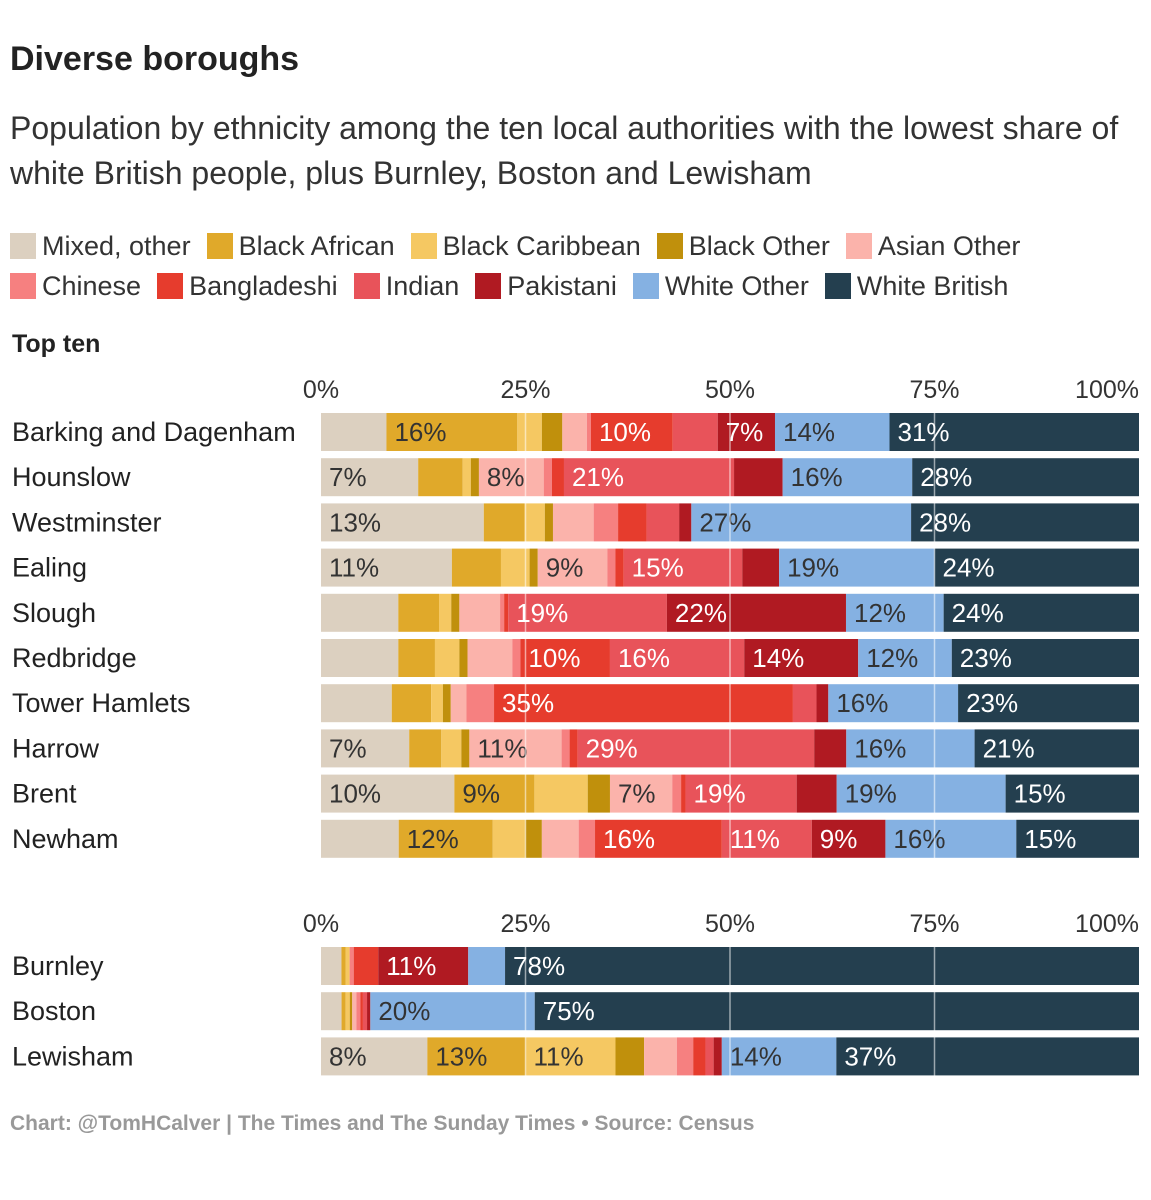 The image size is (1151, 1200). What do you see at coordinates (506, 477) in the screenshot?
I see `data-label: 8%` at bounding box center [506, 477].